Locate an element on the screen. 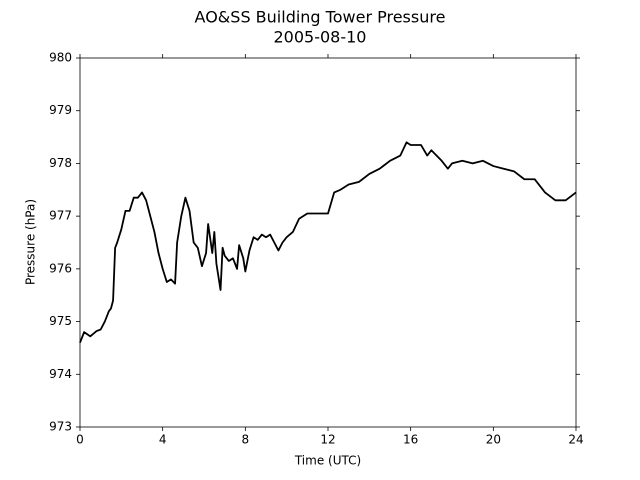 This screenshot has height=480, width=640. y-tick-label: 974 is located at coordinates (60, 374).